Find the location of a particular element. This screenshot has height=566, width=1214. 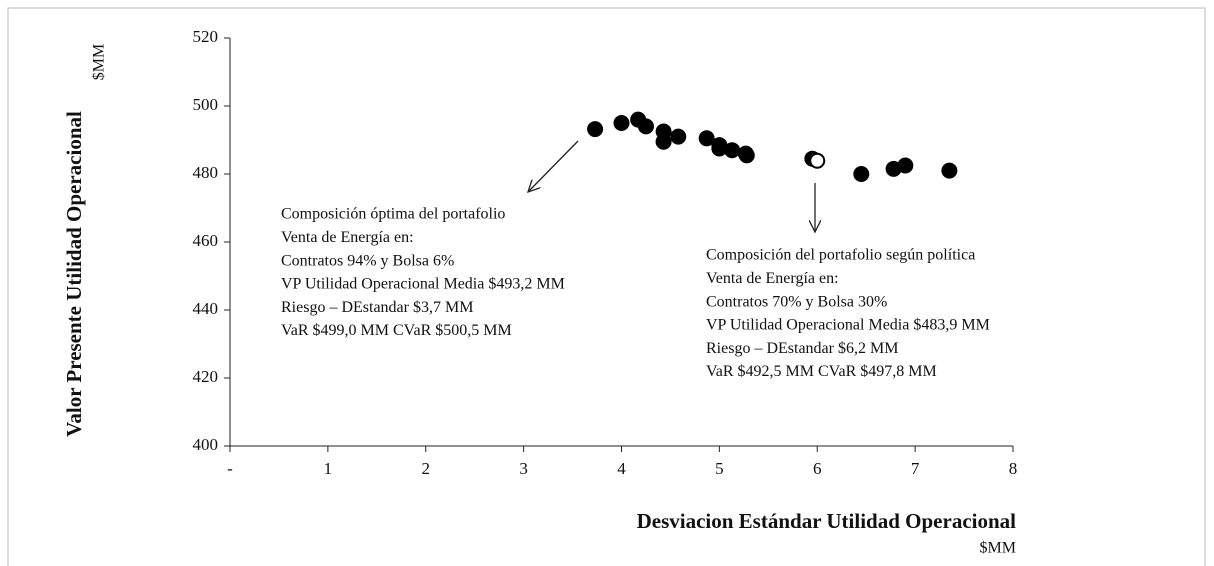

annotation: Contratos 94% y Bolsa 6% is located at coordinates (367, 260).